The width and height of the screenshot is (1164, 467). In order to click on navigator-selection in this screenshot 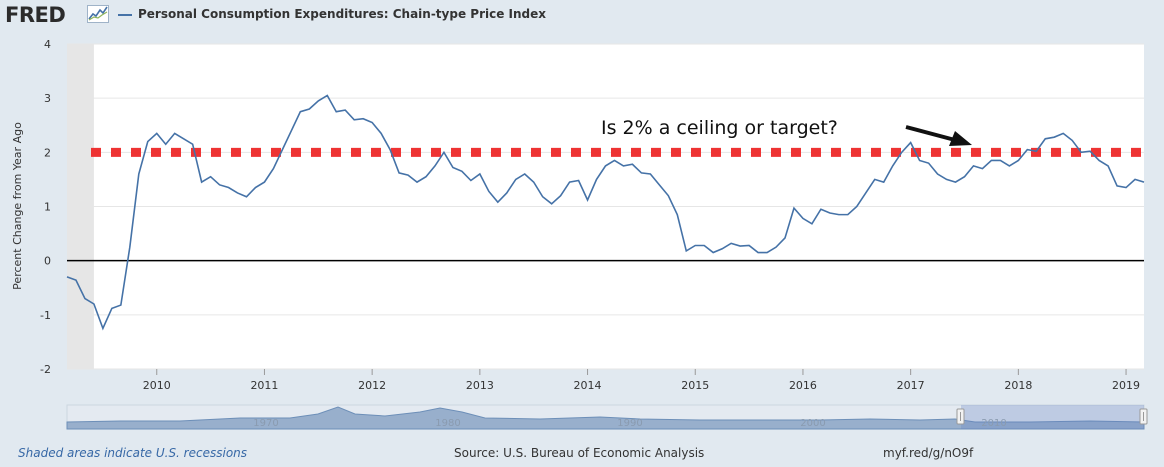, I will do `click(1052, 417)`.